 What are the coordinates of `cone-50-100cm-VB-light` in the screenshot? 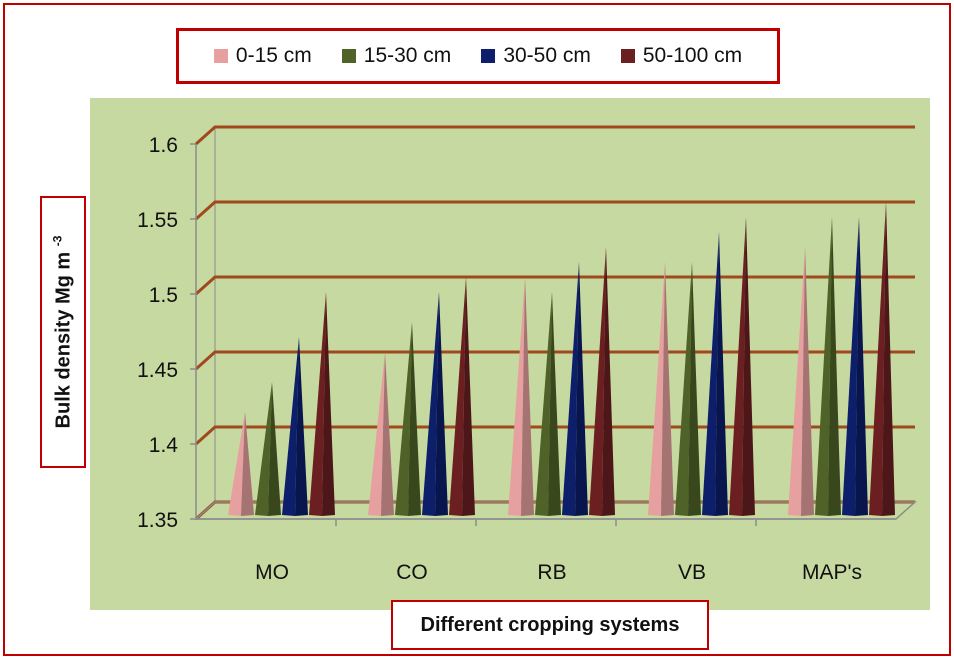 It's located at (737, 366).